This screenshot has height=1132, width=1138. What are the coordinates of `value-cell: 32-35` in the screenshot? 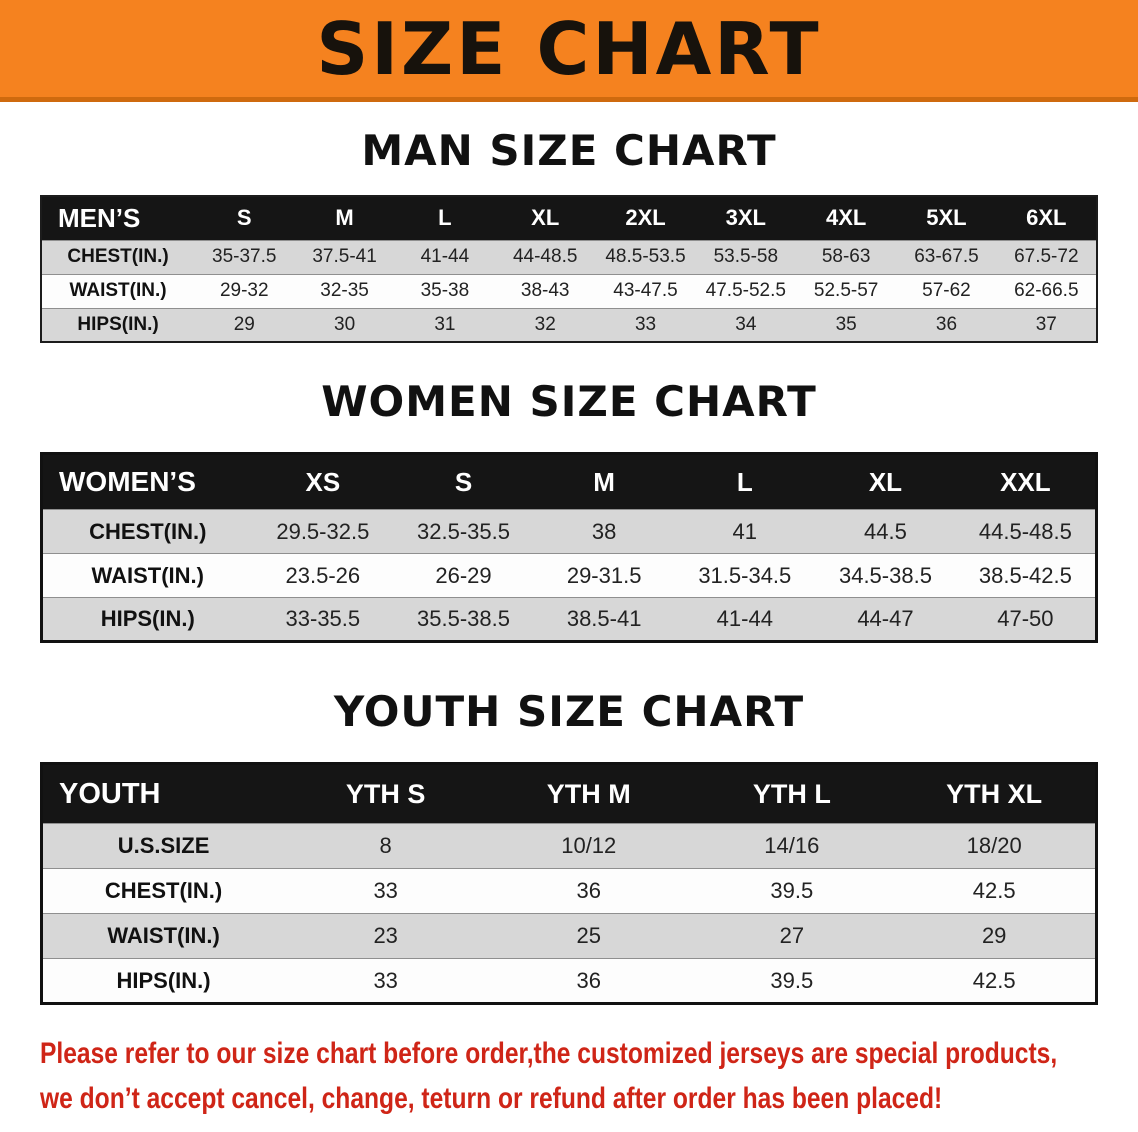 It's located at (344, 290).